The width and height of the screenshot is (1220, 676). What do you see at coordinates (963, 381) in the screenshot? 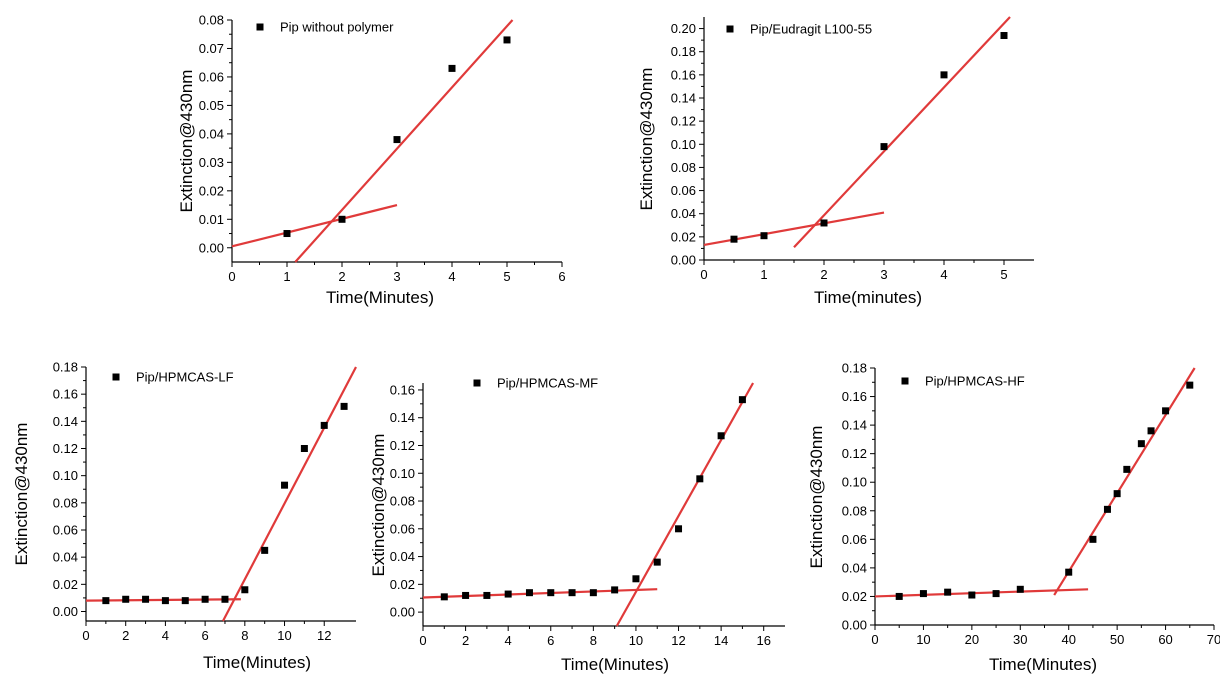
I see `legend: Pip/HPMCAS-HF` at bounding box center [963, 381].